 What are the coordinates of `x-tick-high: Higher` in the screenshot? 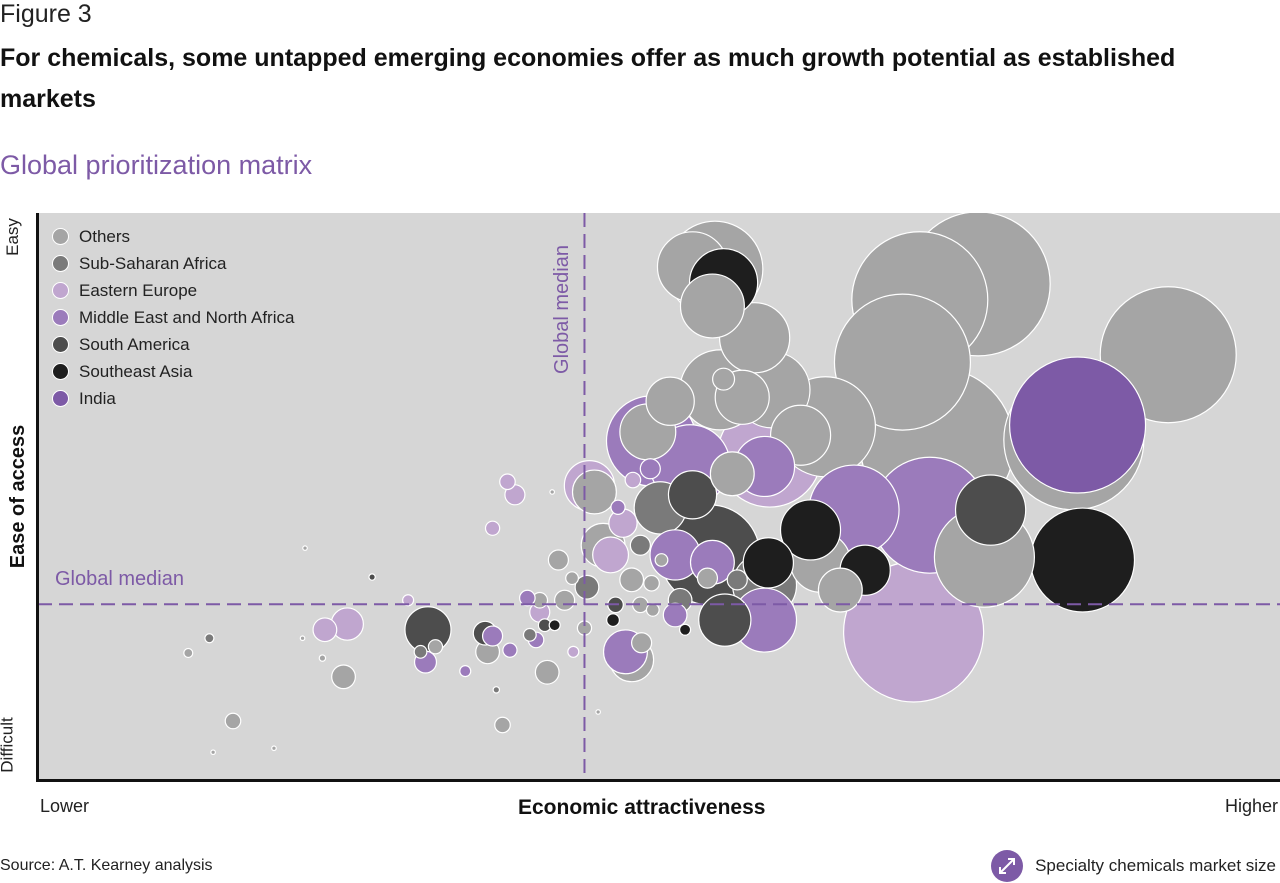 It's located at (1251, 806).